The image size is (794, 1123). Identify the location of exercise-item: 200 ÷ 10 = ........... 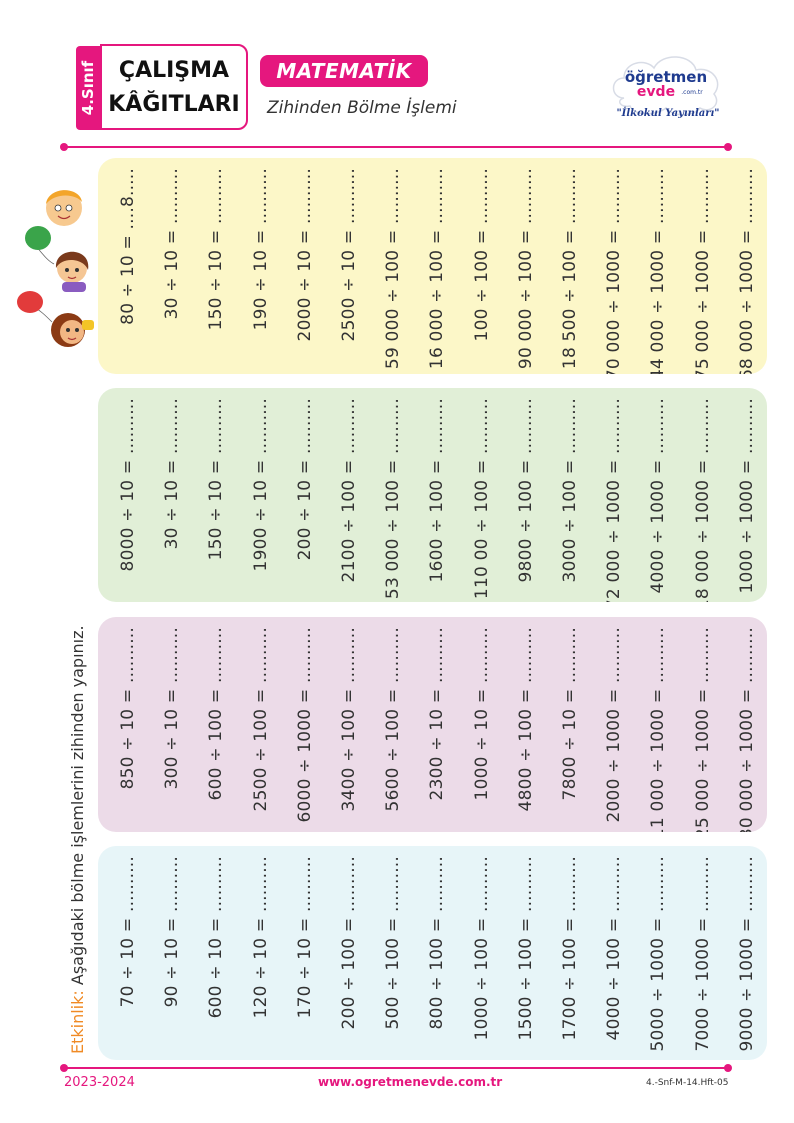
(305, 495).